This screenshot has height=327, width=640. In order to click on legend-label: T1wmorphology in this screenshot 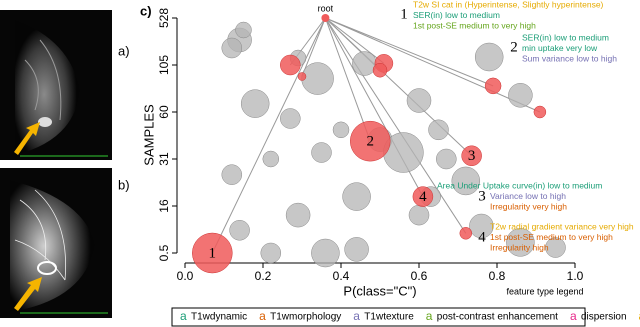, I will do `click(305, 317)`.